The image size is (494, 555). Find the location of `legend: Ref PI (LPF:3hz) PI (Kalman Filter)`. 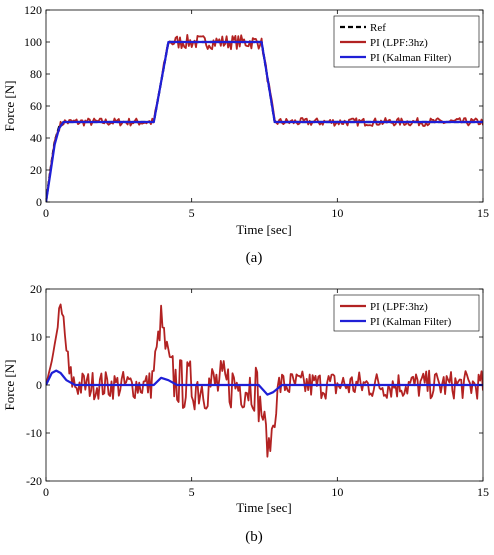

legend: Ref PI (LPF:3hz) PI (Kalman Filter) is located at coordinates (406, 41).